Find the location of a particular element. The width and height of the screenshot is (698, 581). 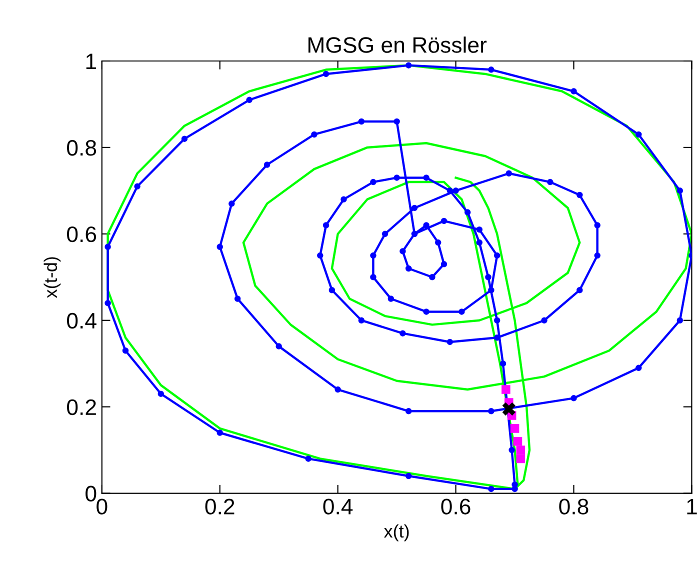

y-tick-label: 0.2 is located at coordinates (81, 407).